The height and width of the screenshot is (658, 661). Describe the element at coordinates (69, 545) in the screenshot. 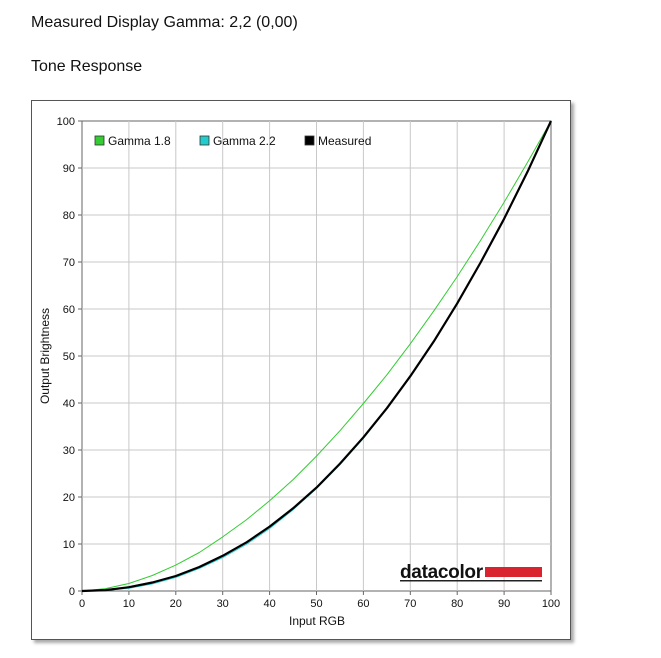

I see `y-tick-label: 10` at that location.